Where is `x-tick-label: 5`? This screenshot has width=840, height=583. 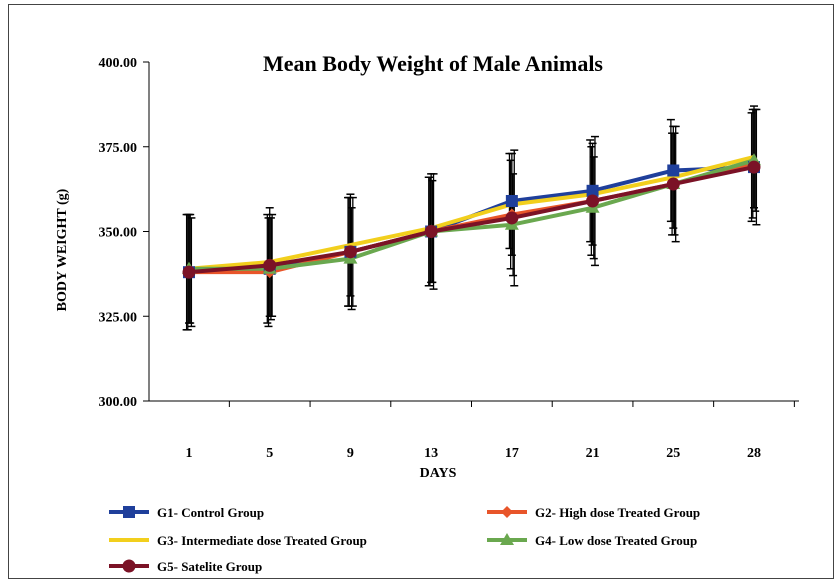 x-tick-label: 5 is located at coordinates (269, 453).